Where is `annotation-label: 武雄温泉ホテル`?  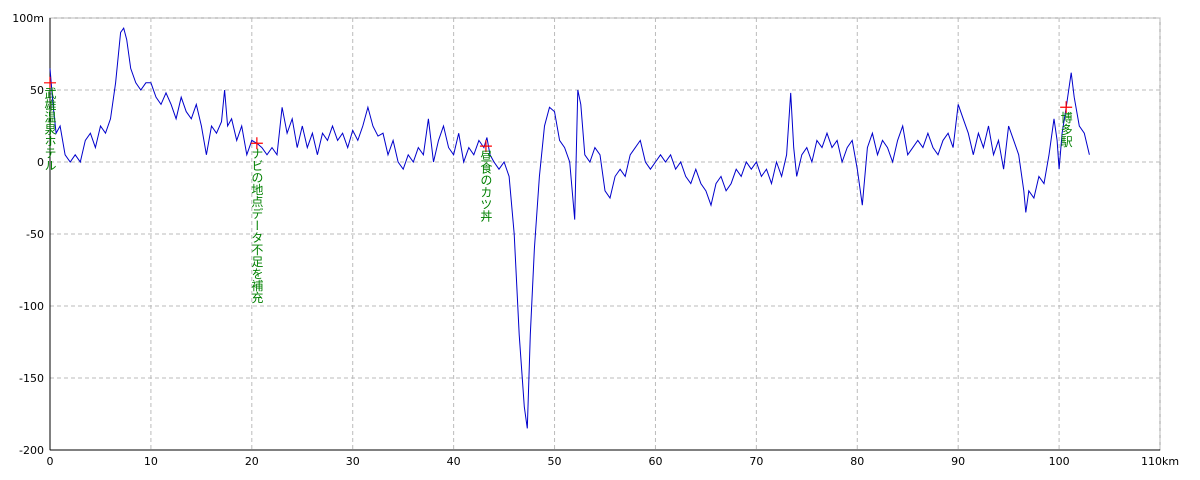 annotation-label: 武雄温泉ホテル is located at coordinates (50, 128).